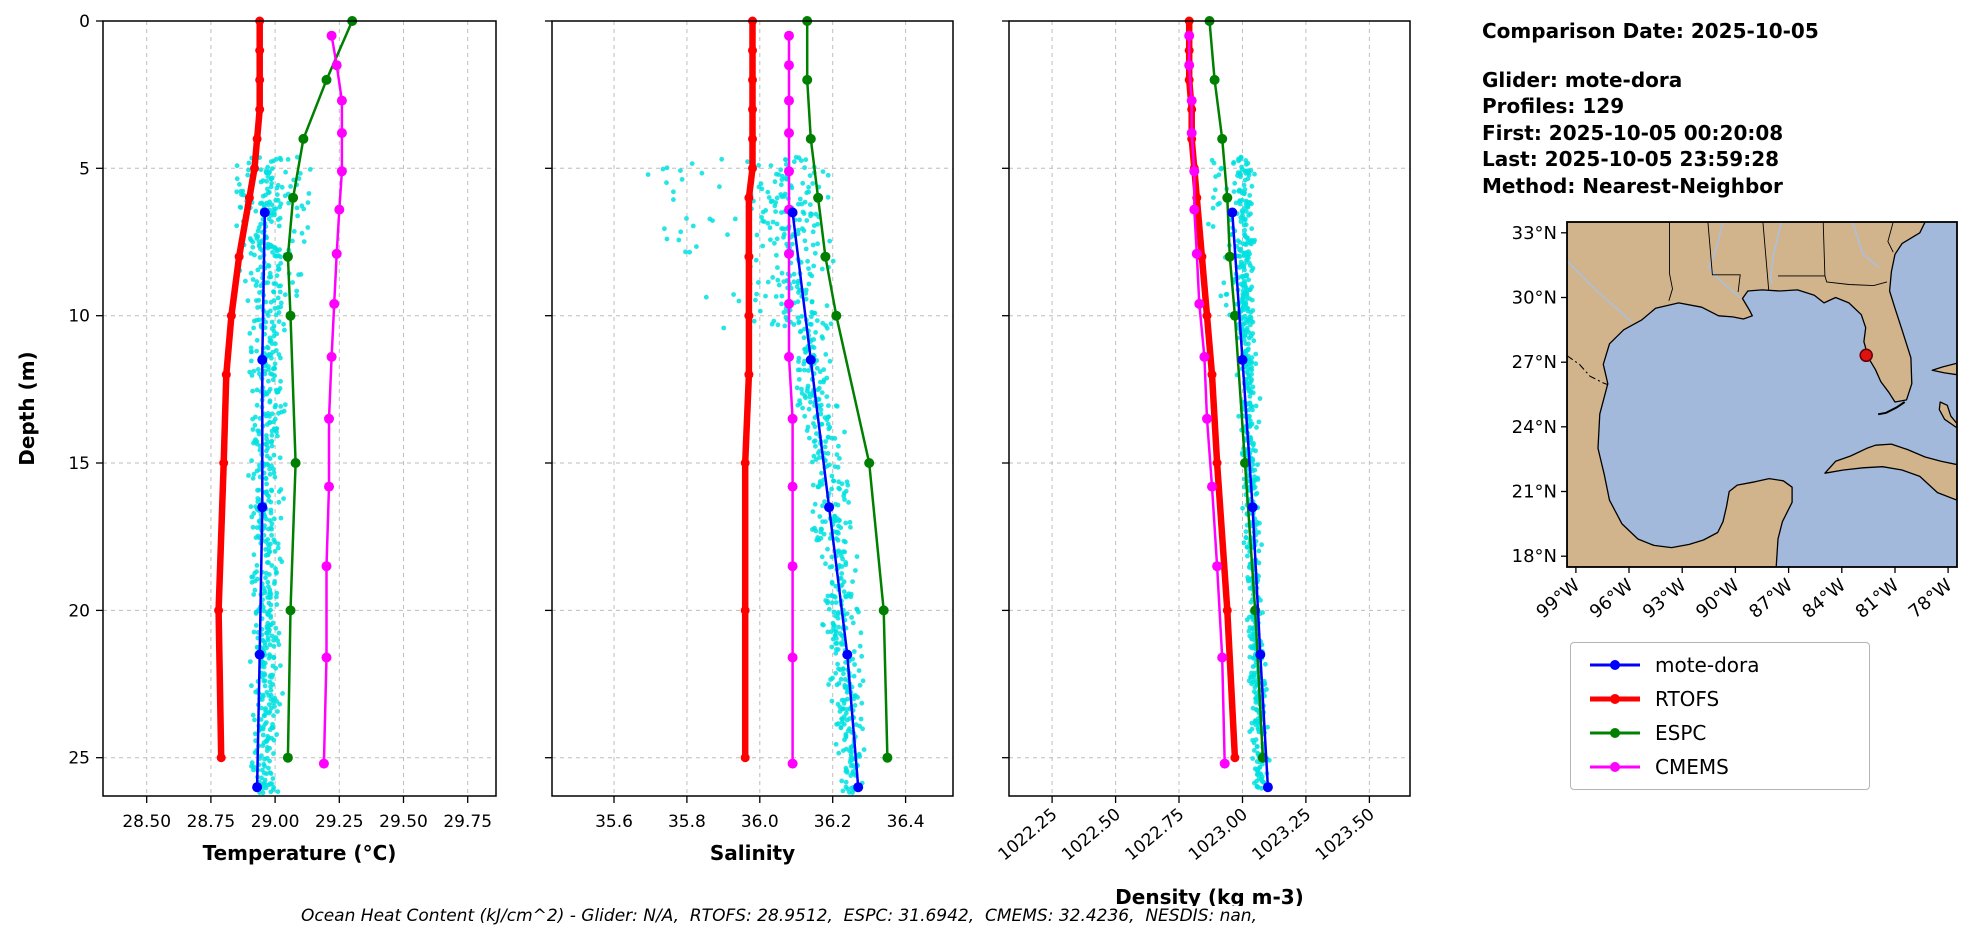 The width and height of the screenshot is (1987, 934). I want to click on first-profile-time: First: 2025-10-05 00:20:08, so click(1633, 132).